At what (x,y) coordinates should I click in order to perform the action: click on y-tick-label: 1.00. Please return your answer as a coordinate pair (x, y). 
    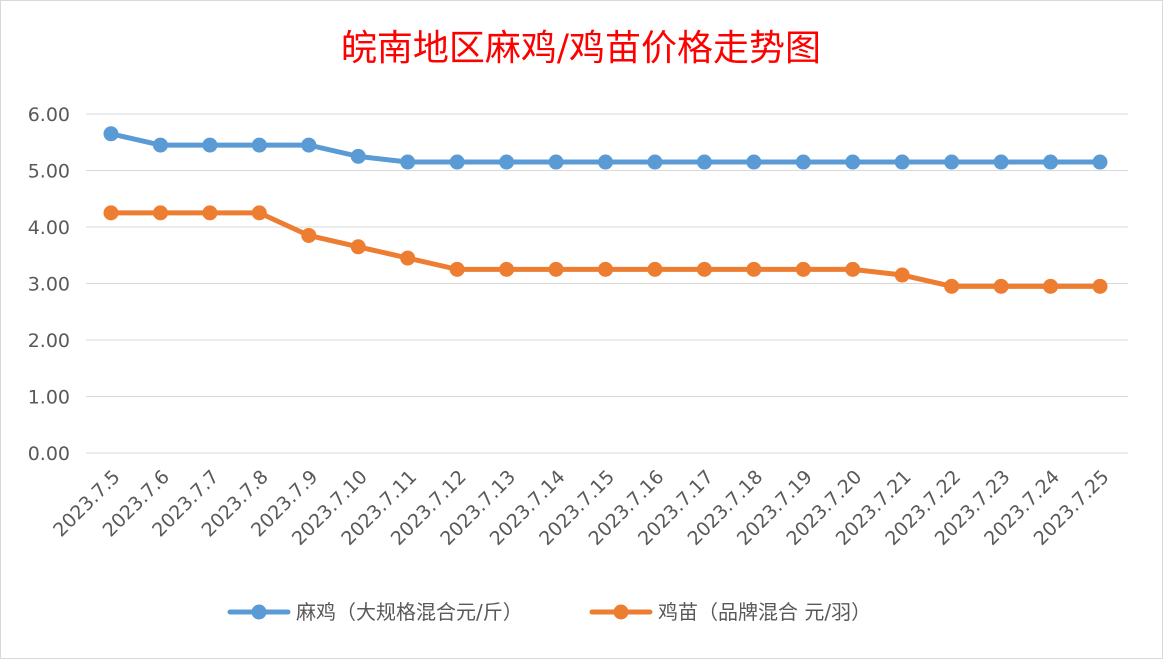
    Looking at the image, I should click on (49, 398).